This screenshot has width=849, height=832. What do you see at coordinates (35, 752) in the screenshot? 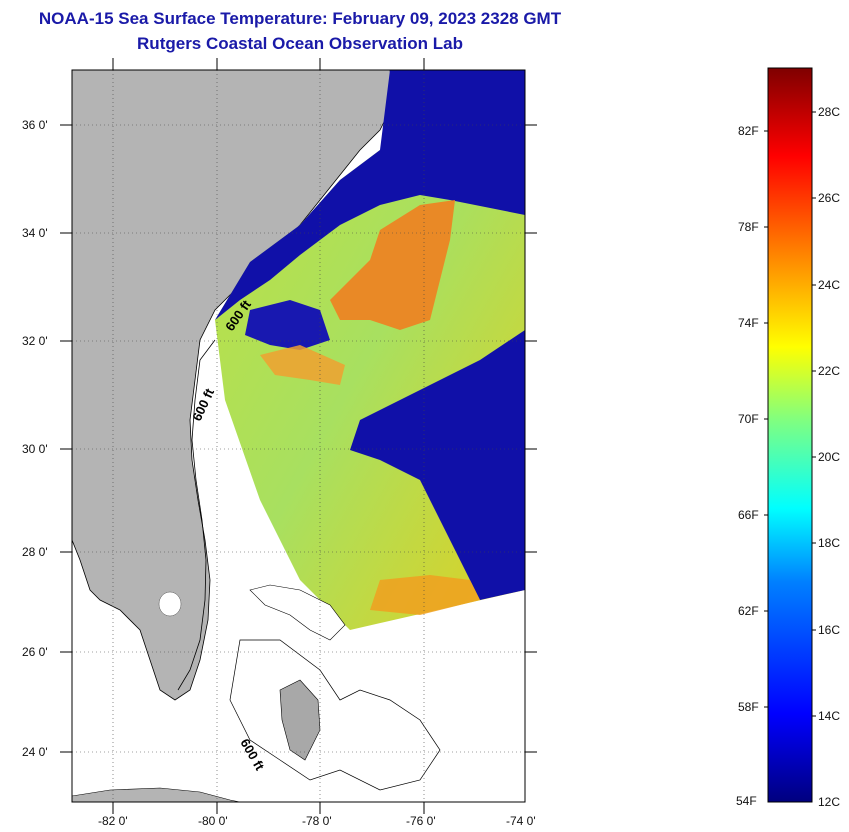
I see `lat-label-24: 24 0'` at bounding box center [35, 752].